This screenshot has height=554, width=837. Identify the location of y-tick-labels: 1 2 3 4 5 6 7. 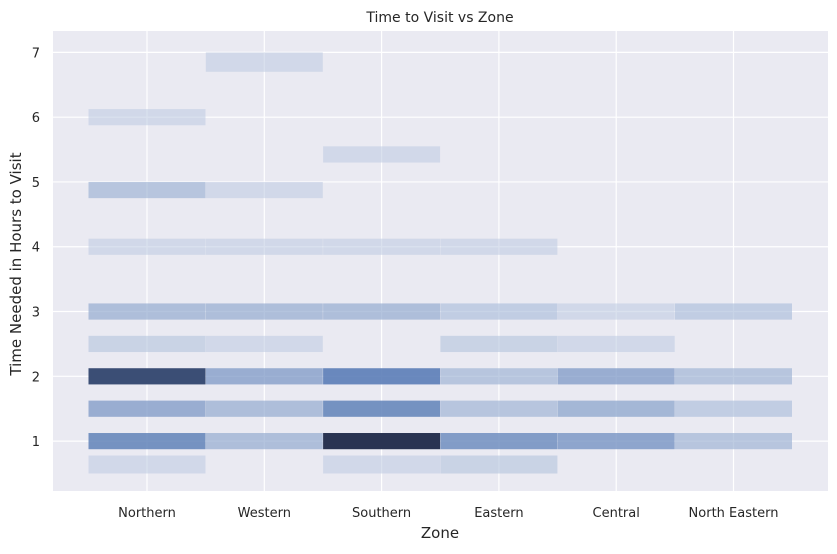
(36, 248).